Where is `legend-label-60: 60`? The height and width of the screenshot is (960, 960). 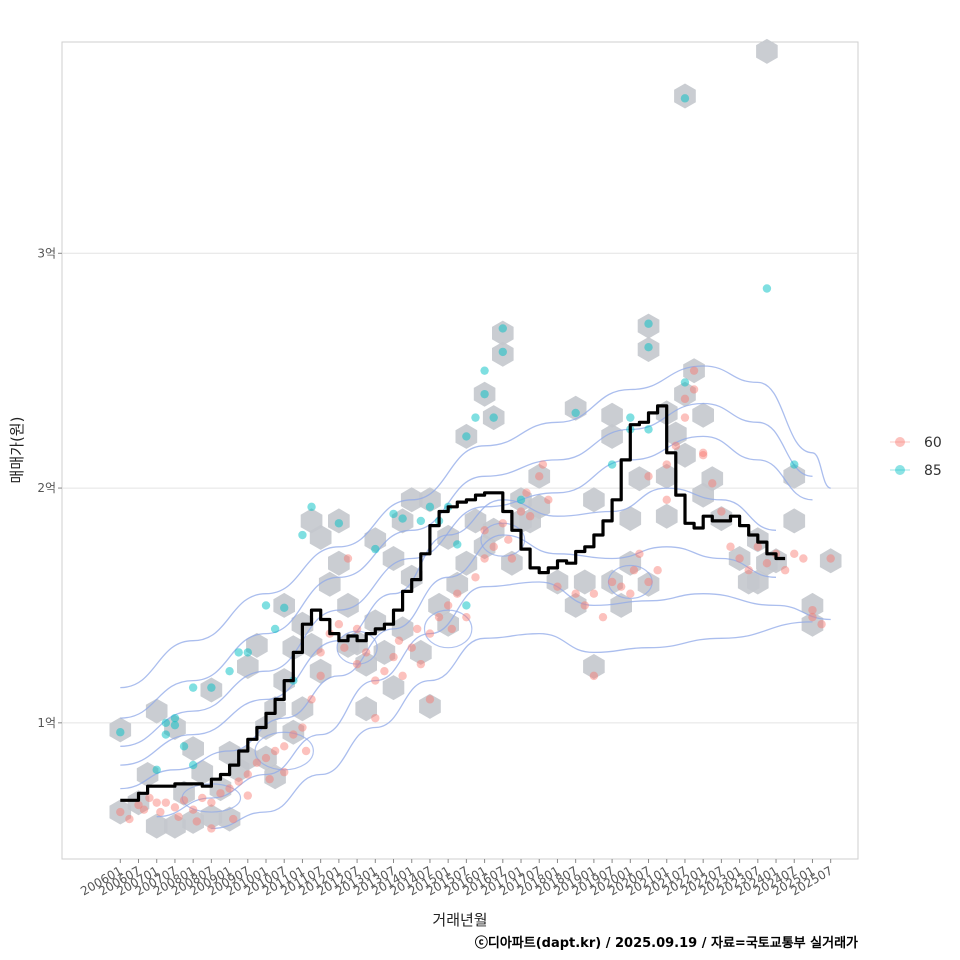 legend-label-60: 60 is located at coordinates (933, 443).